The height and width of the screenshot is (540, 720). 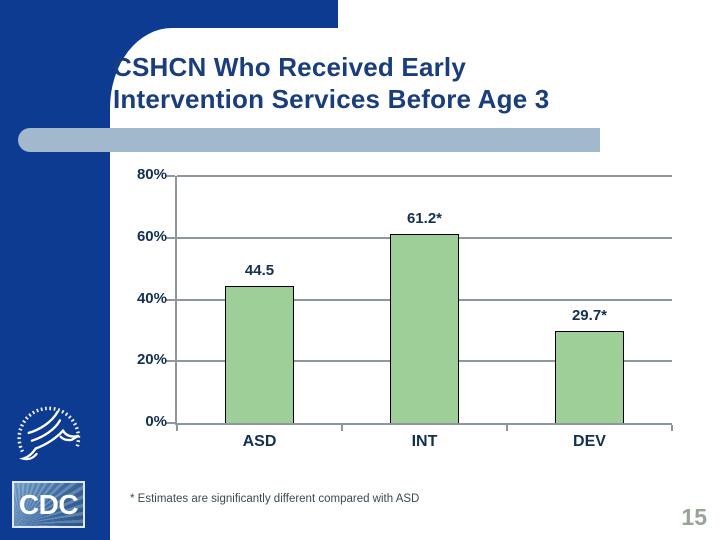 I want to click on category-label-int: INT, so click(x=424, y=441).